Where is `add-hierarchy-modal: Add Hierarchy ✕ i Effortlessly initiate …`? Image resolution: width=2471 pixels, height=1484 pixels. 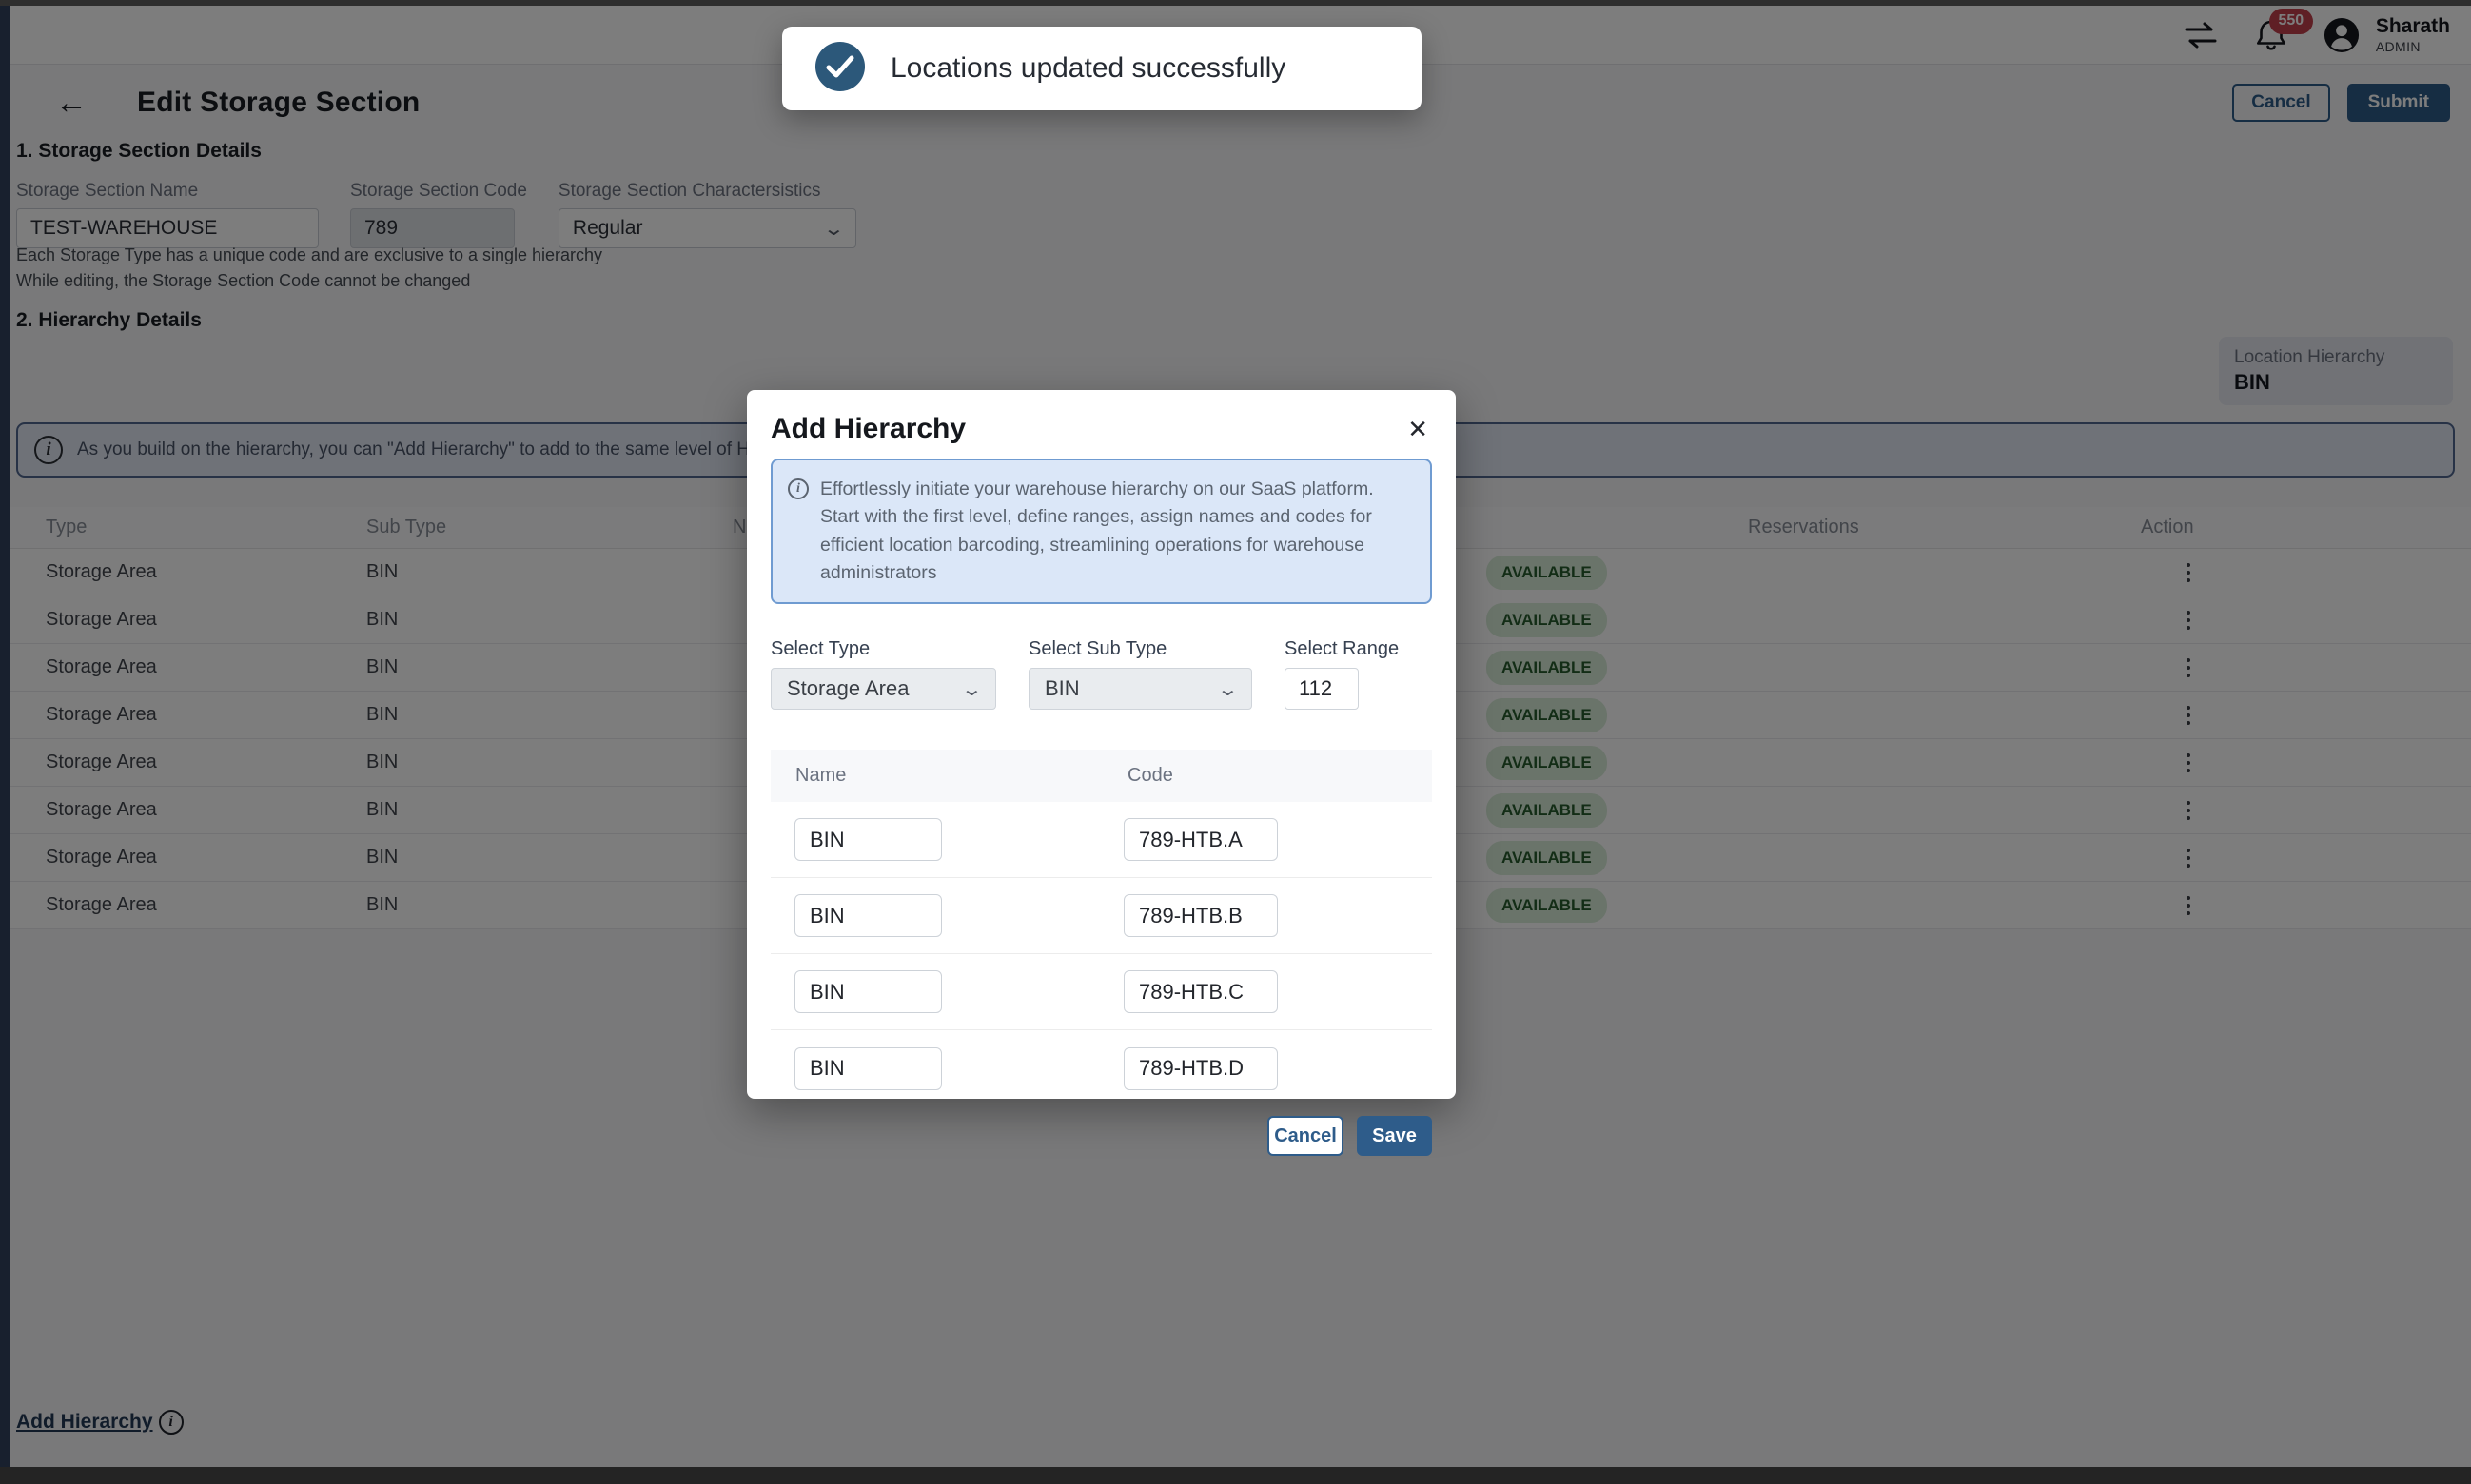 add-hierarchy-modal: Add Hierarchy ✕ i Effortlessly initiate … is located at coordinates (1101, 773).